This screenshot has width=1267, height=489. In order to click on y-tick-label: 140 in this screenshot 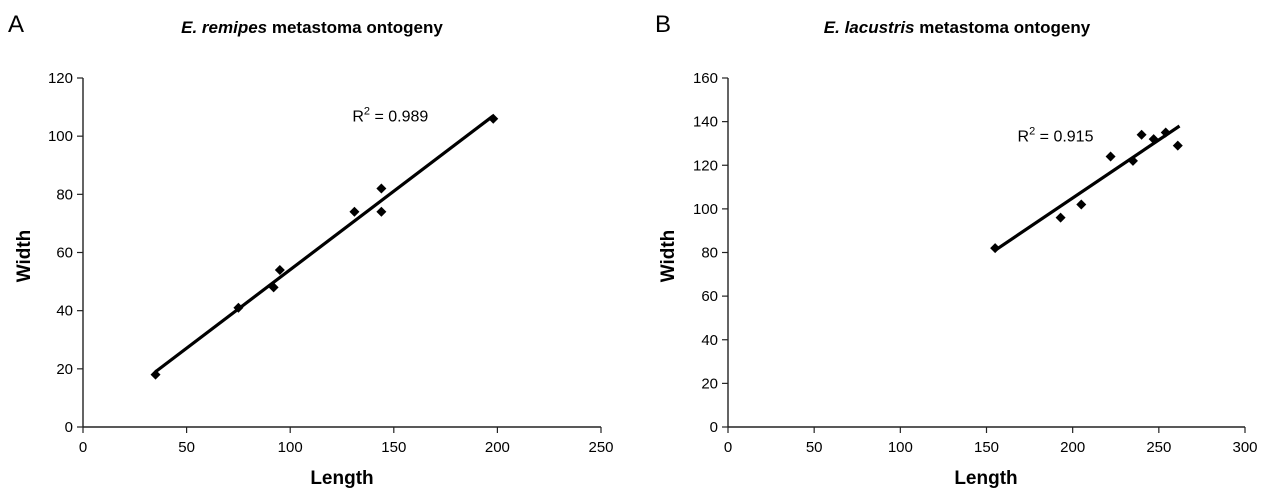, I will do `click(705, 122)`.